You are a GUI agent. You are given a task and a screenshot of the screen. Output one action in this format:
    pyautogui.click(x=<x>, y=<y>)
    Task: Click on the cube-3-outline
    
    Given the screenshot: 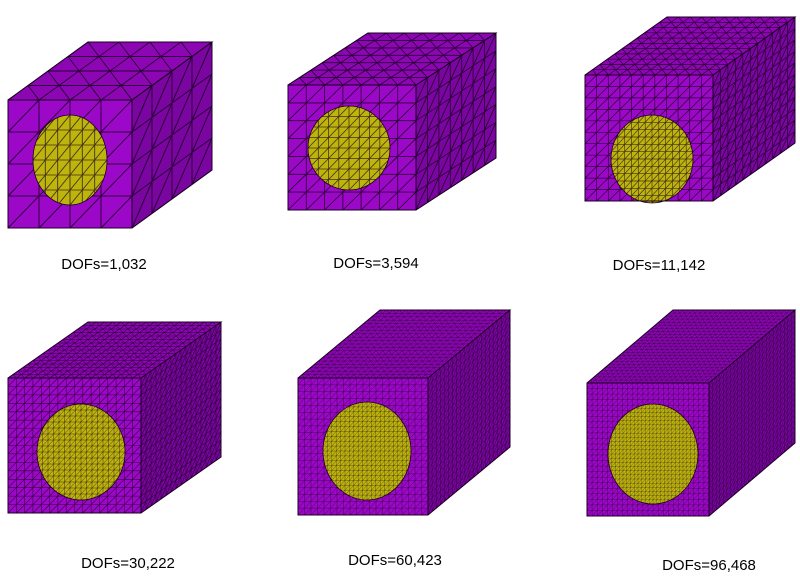 What is the action you would take?
    pyautogui.click(x=690, y=109)
    